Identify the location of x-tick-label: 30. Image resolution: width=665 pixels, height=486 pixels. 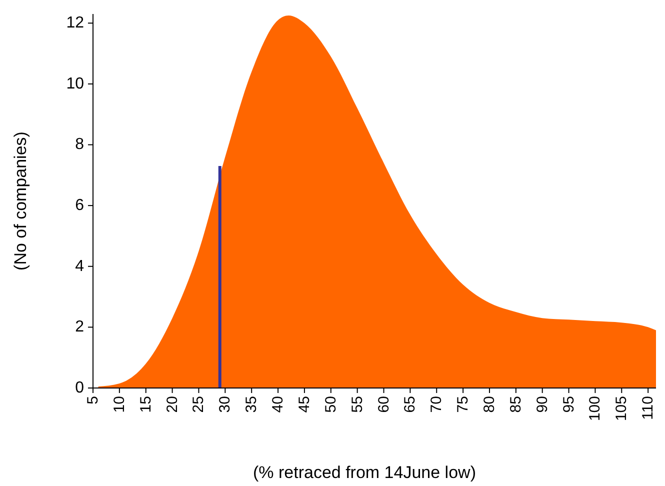
(225, 404).